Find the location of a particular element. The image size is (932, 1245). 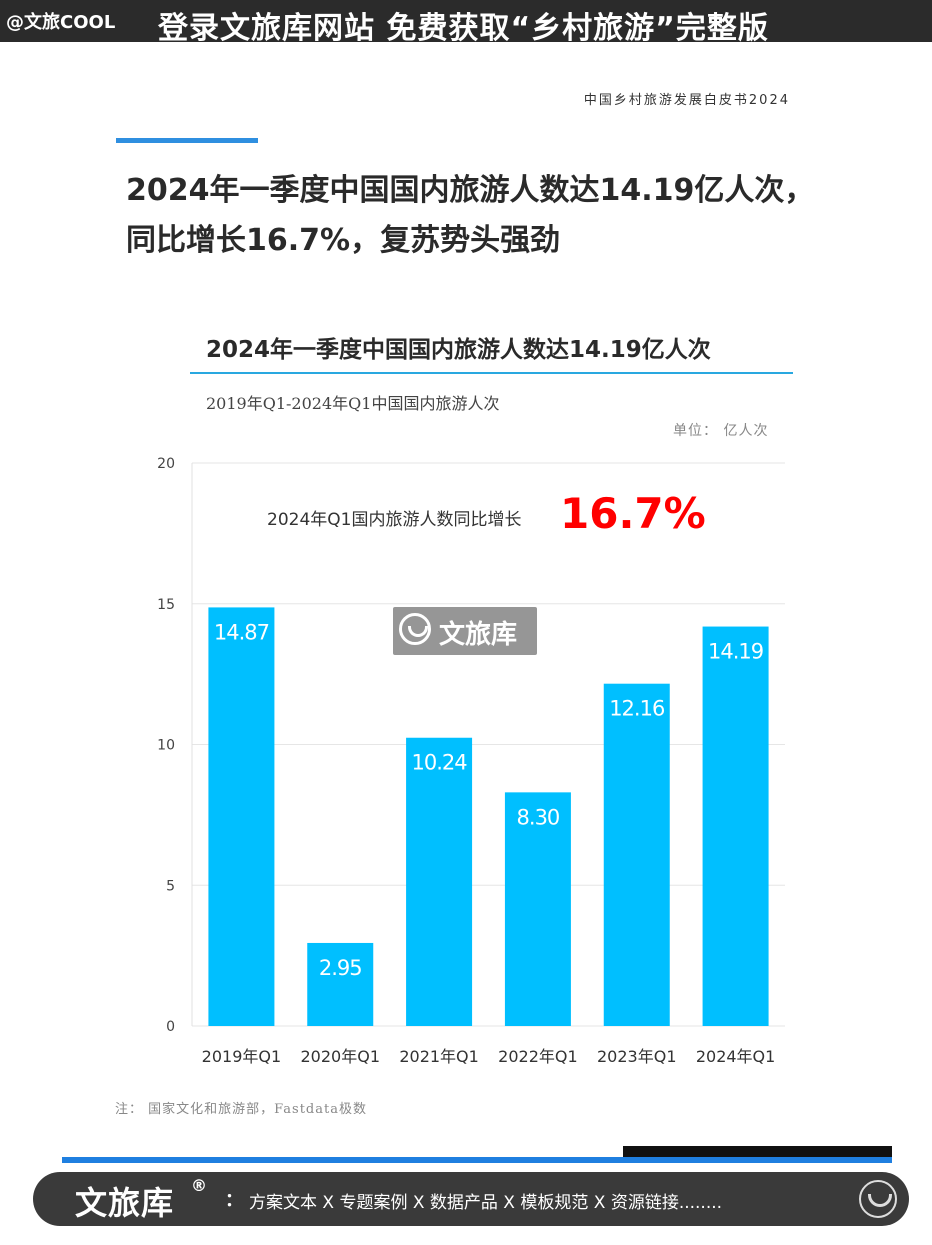

annotation-highlight: 16.7% is located at coordinates (633, 513).